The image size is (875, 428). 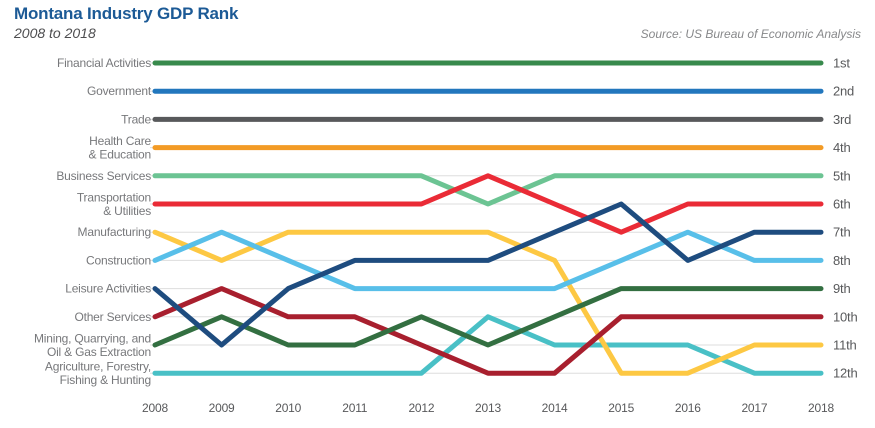 What do you see at coordinates (126, 13) in the screenshot?
I see `chart-title: Montana Industry GDP Rank` at bounding box center [126, 13].